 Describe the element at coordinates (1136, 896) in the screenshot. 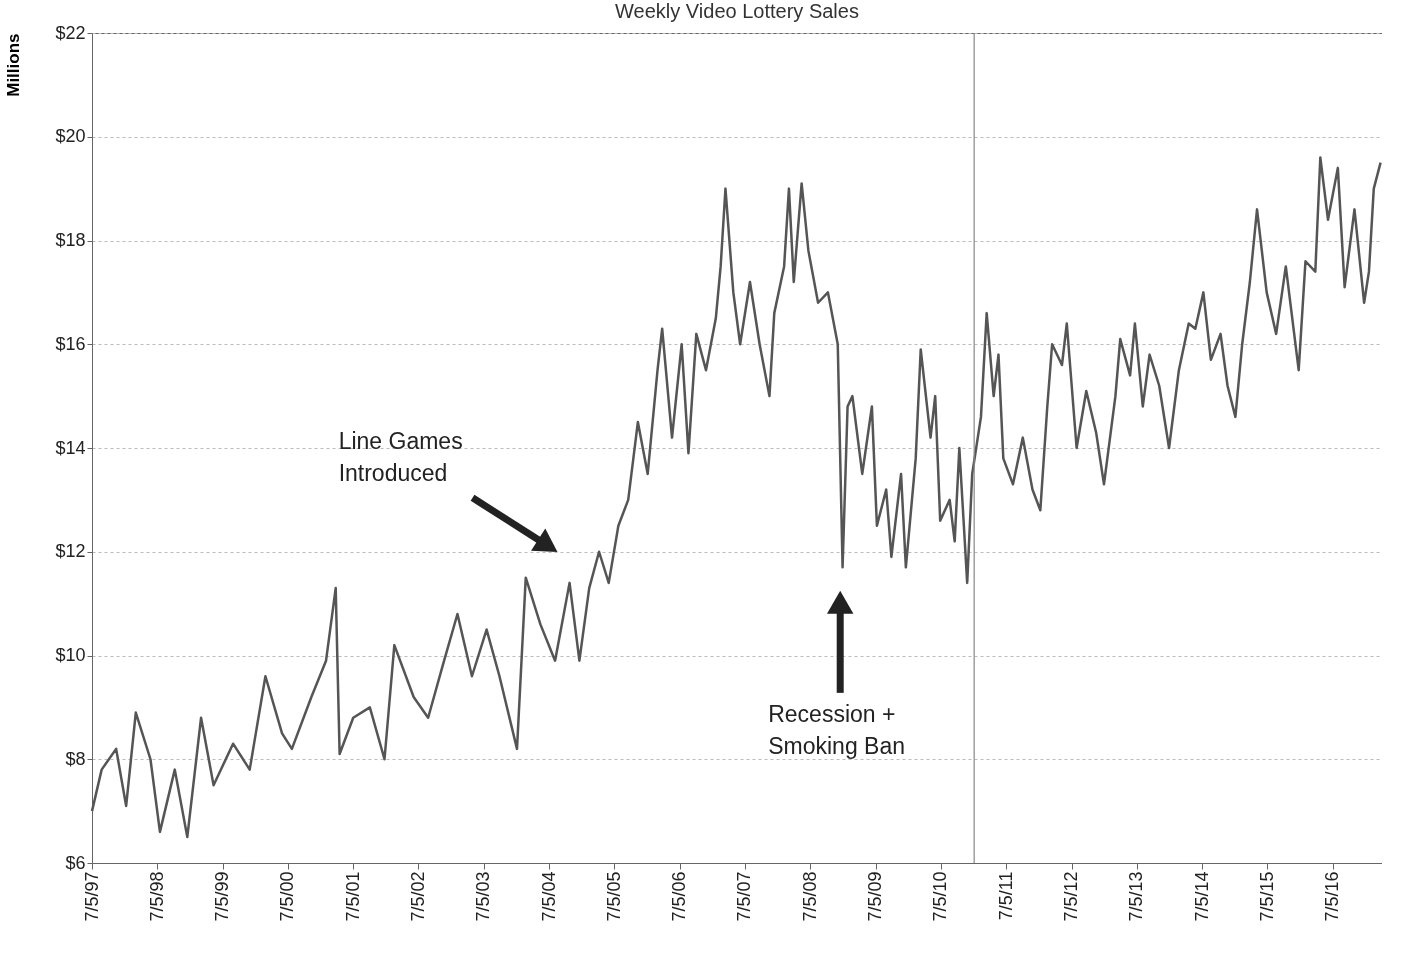

I see `x-tick-label: 7/5/13` at that location.